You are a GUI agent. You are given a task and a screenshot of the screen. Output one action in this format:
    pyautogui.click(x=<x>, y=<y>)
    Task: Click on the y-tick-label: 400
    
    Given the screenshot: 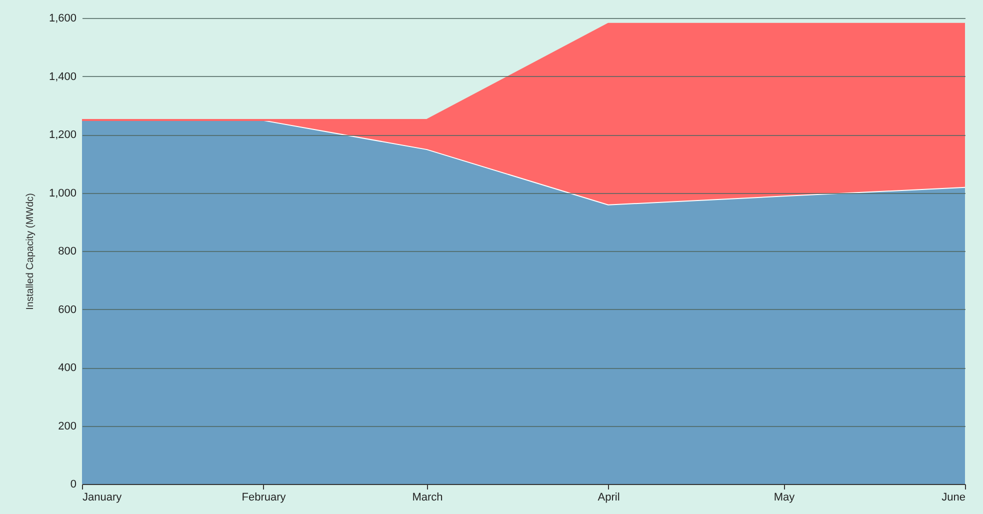 What is the action you would take?
    pyautogui.click(x=67, y=368)
    